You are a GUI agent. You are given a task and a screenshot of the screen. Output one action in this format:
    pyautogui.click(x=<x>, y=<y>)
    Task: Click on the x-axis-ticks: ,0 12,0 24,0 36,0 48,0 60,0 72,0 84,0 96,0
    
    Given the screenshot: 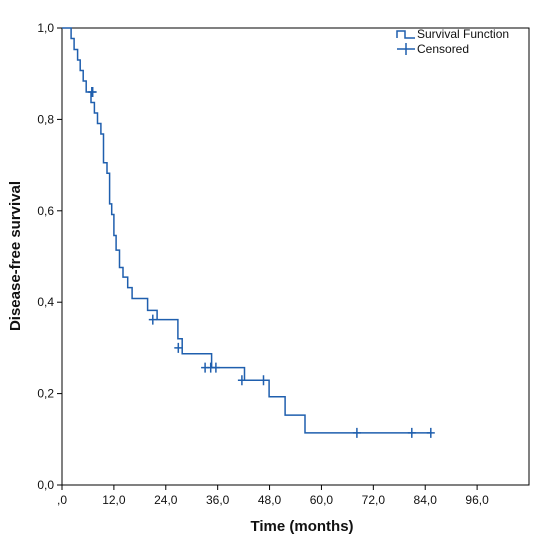 What is the action you would take?
    pyautogui.click(x=273, y=496)
    